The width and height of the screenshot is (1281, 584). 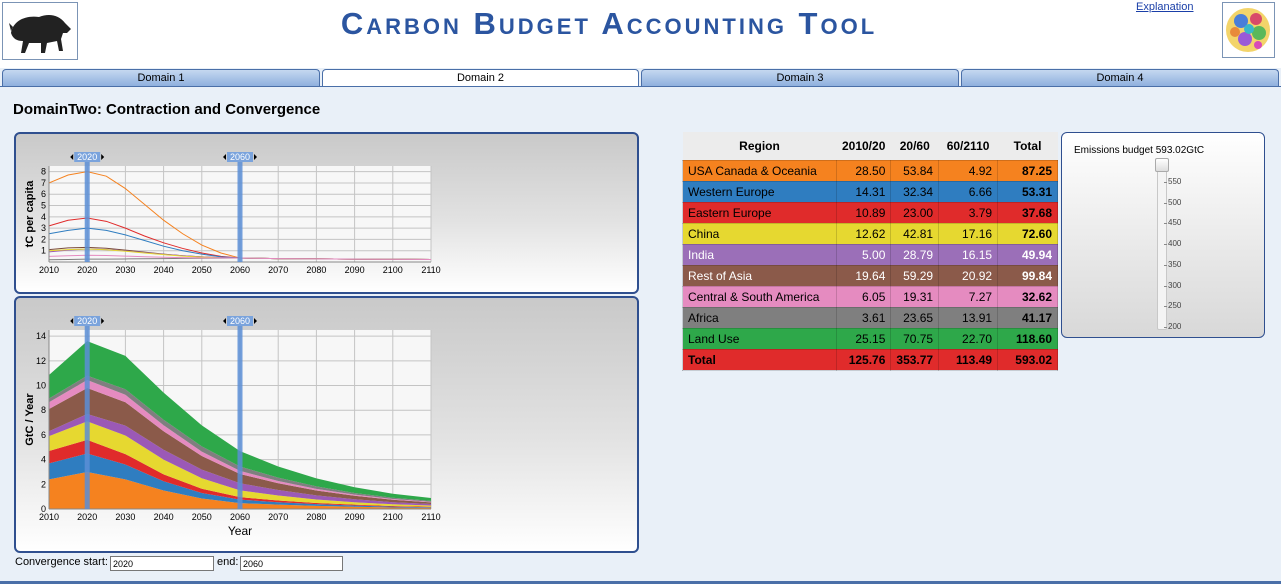 What do you see at coordinates (915, 212) in the screenshot?
I see `table-cell-20-60: 23.00` at bounding box center [915, 212].